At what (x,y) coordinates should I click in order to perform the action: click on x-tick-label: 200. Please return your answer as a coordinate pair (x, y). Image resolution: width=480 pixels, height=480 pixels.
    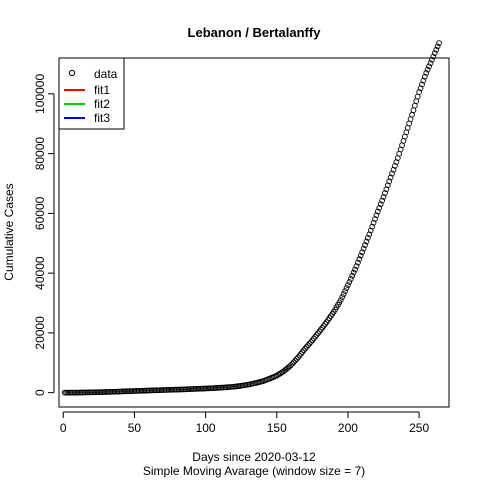
    Looking at the image, I should click on (348, 428).